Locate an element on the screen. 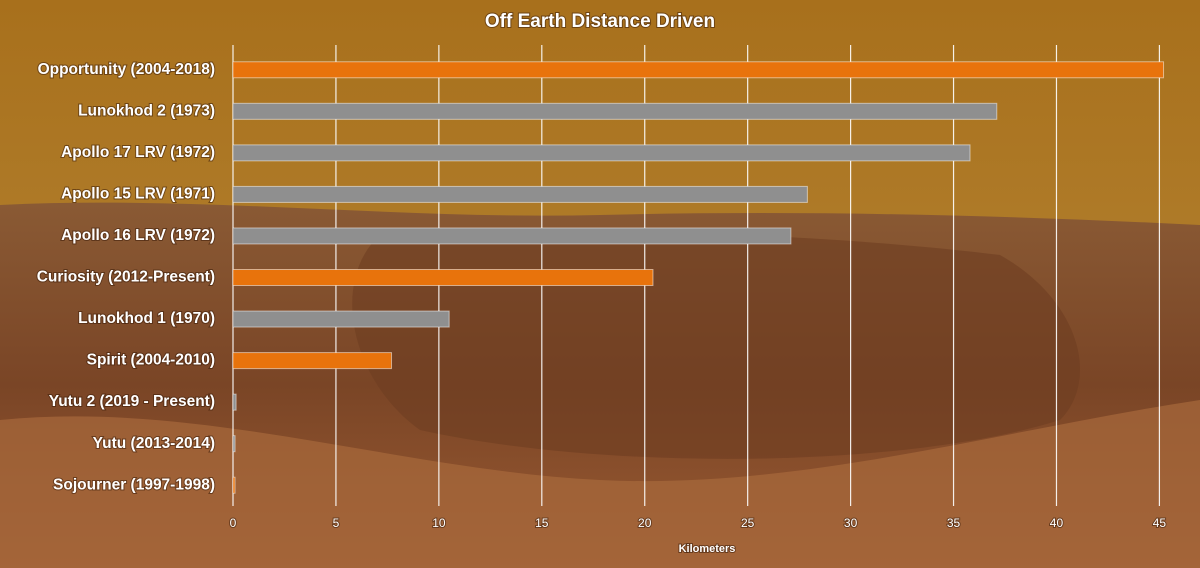 This screenshot has height=568, width=1200. x-tick-label: 20 is located at coordinates (645, 523).